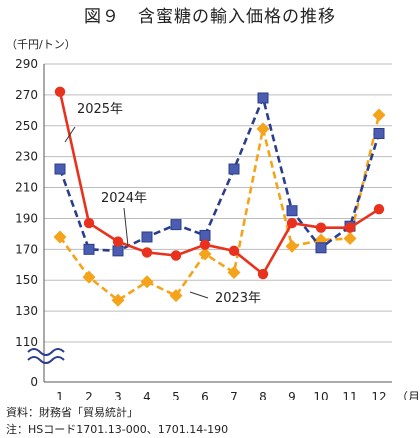 The height and width of the screenshot is (438, 420). Describe the element at coordinates (26, 126) in the screenshot. I see `y-tick-label: 250` at that location.